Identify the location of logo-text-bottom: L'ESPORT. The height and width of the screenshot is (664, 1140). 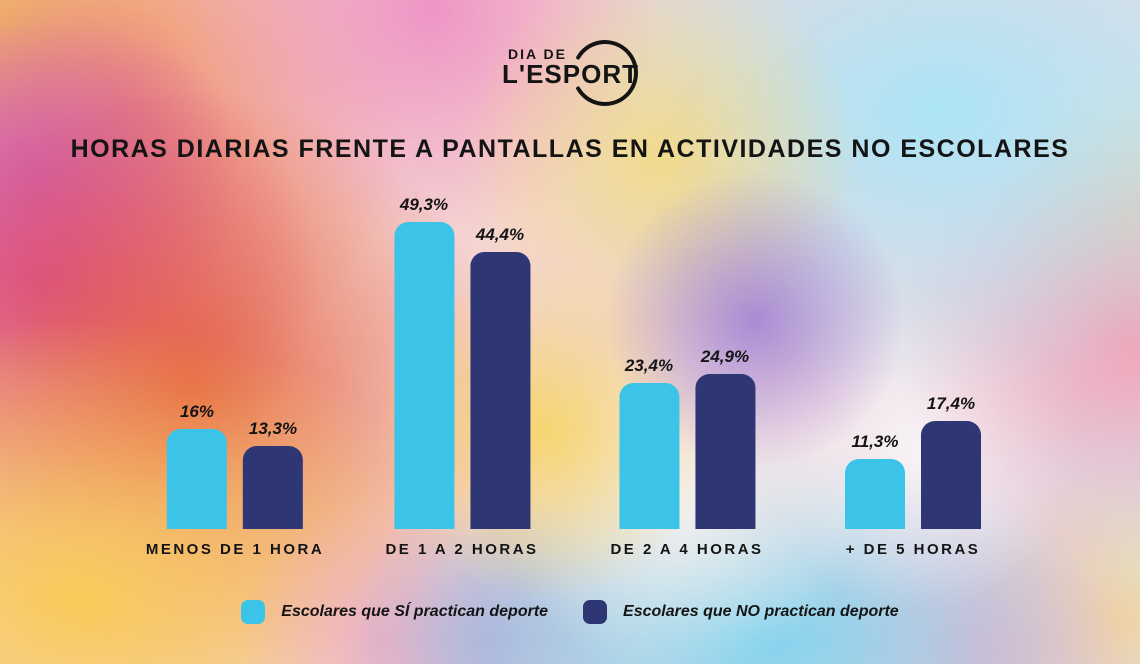
(570, 74).